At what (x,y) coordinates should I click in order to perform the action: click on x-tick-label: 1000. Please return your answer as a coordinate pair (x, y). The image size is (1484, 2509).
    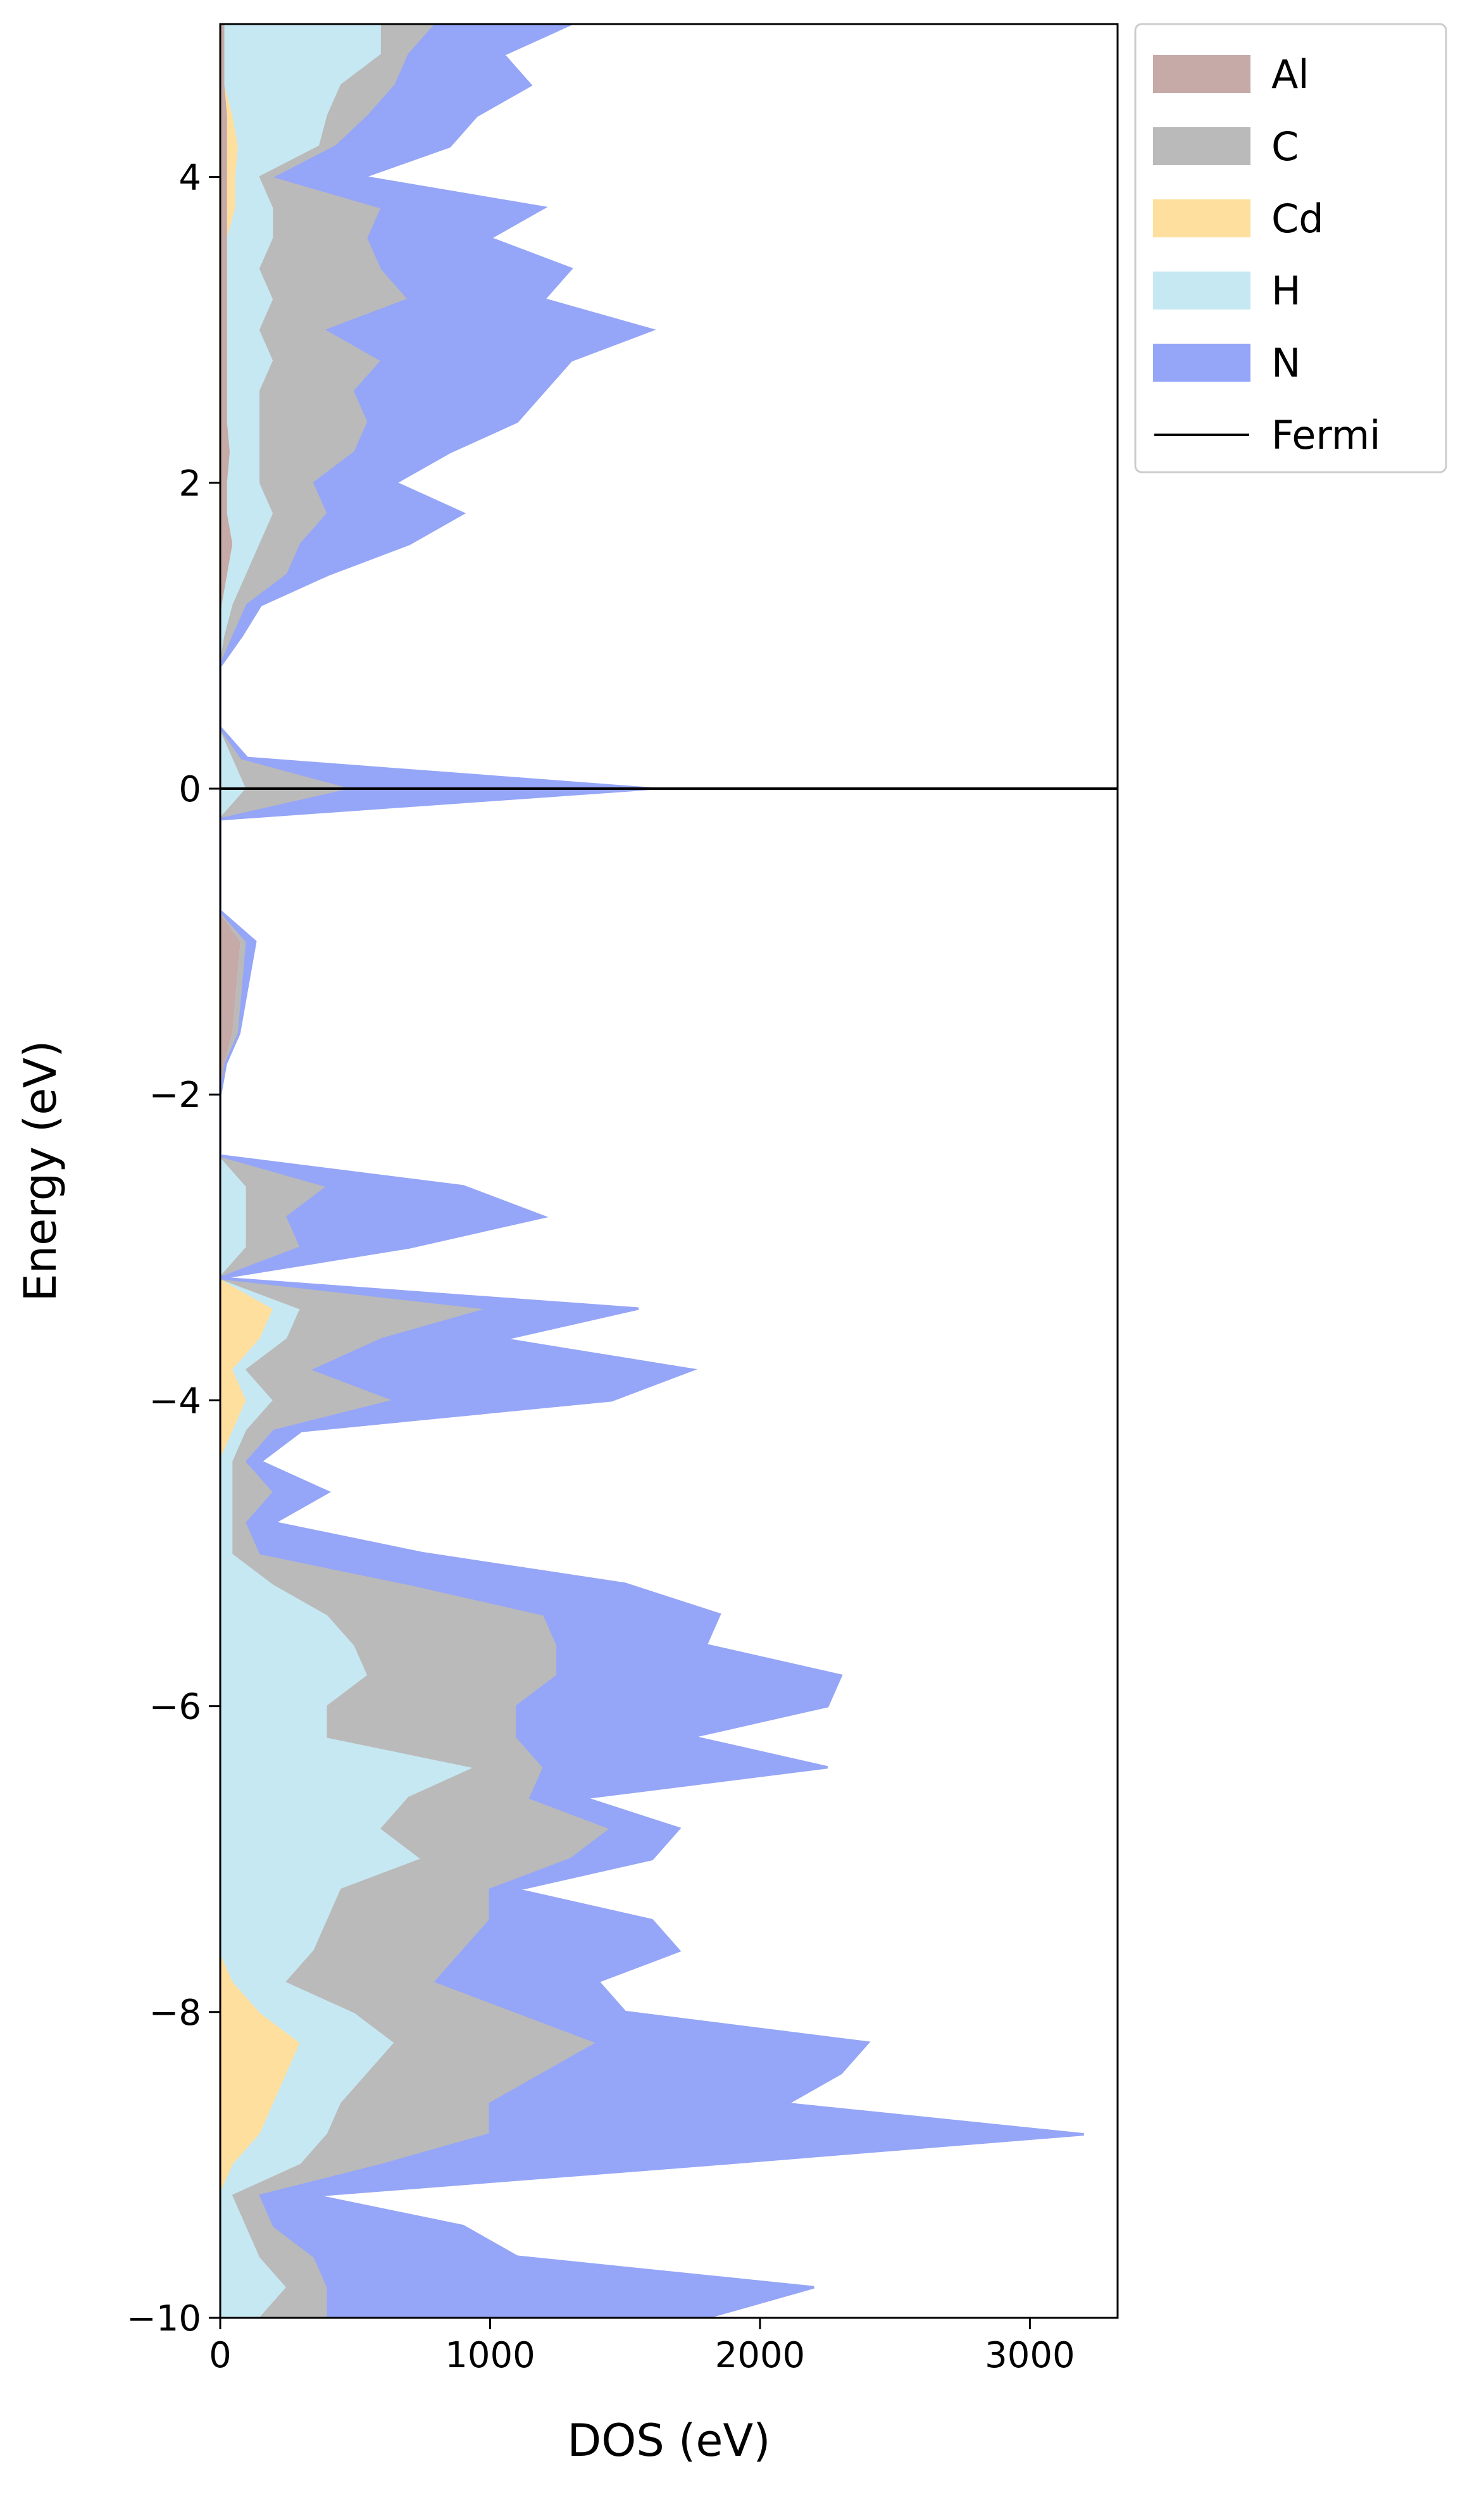
    Looking at the image, I should click on (490, 2355).